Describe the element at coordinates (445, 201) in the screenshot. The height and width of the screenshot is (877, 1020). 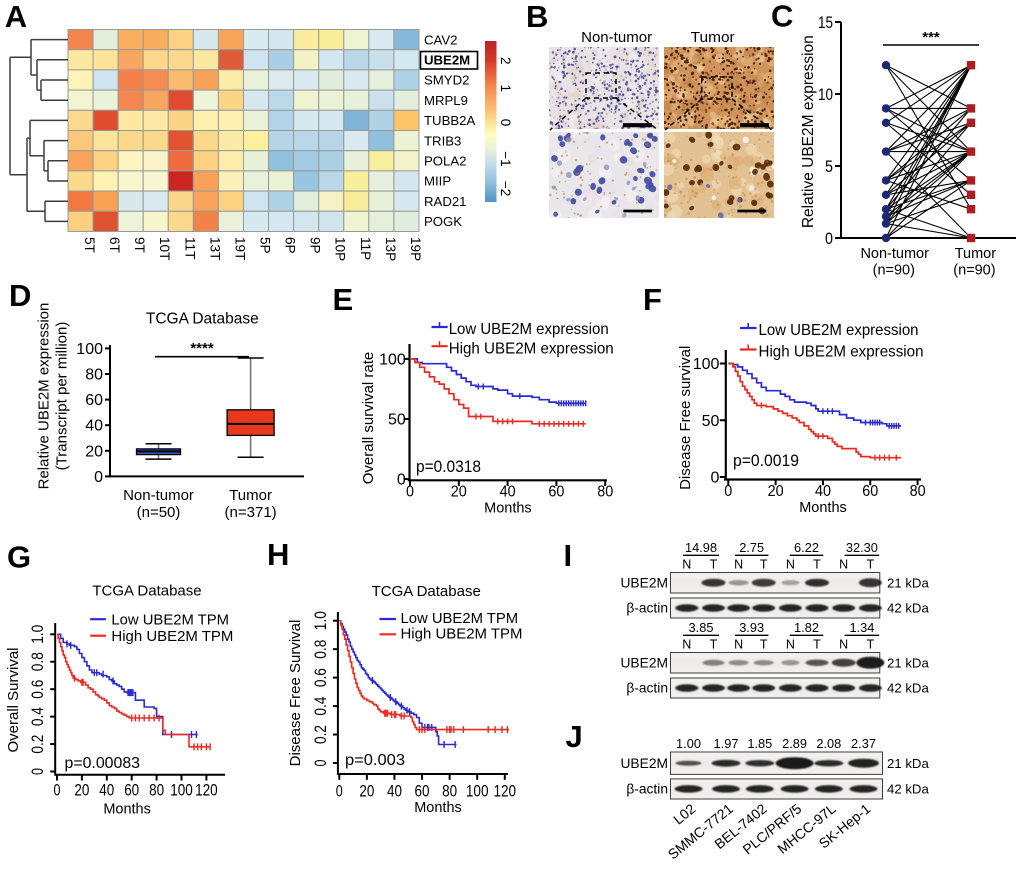
I see `svg-text: RAD21` at that location.